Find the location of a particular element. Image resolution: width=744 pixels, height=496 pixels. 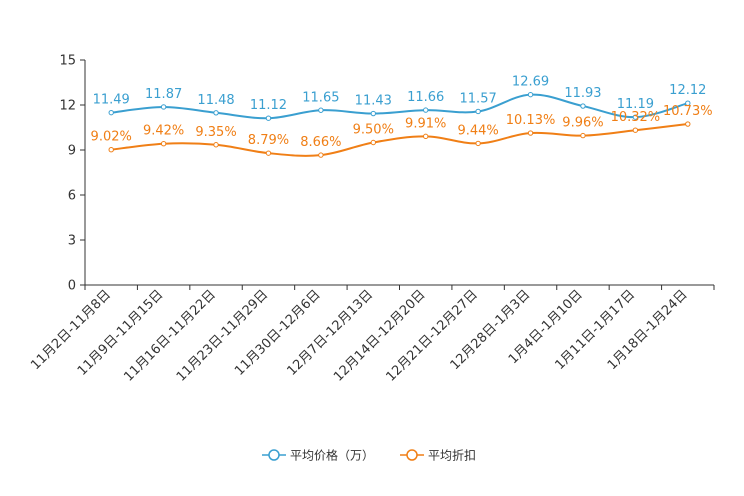

data-label: 12.69 is located at coordinates (530, 82).